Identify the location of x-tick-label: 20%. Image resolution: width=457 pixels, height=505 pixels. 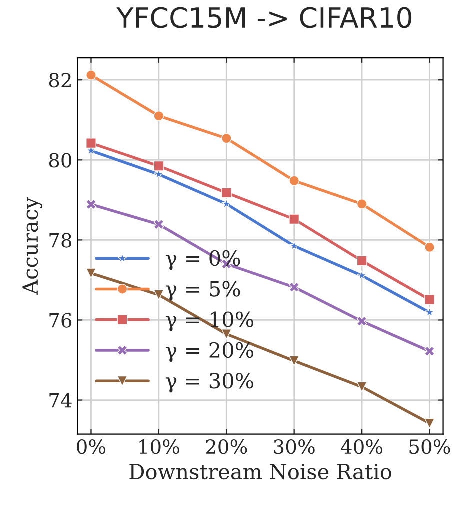
(227, 447).